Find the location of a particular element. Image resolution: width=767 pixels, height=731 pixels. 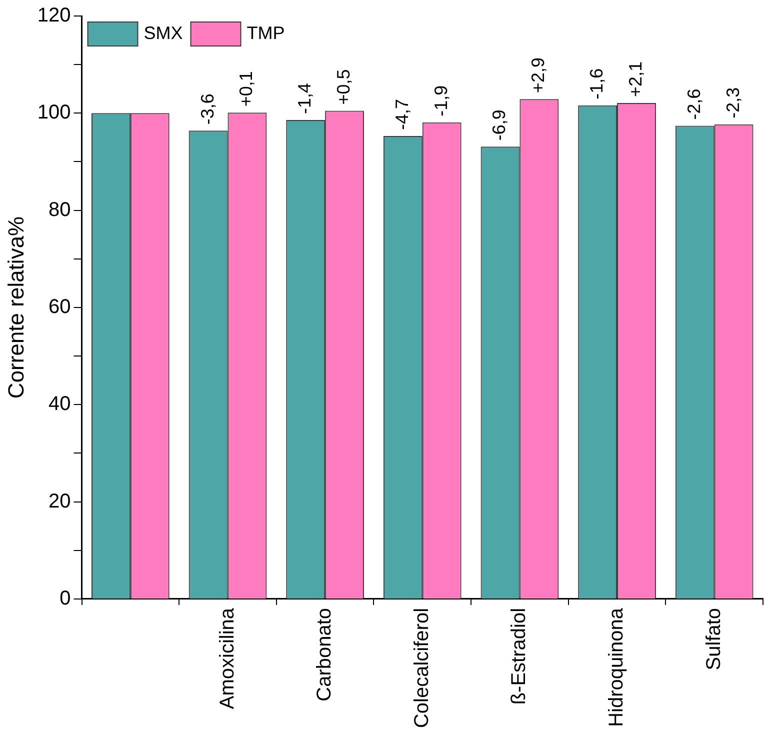

annotation: -2,3 is located at coordinates (732, 102).